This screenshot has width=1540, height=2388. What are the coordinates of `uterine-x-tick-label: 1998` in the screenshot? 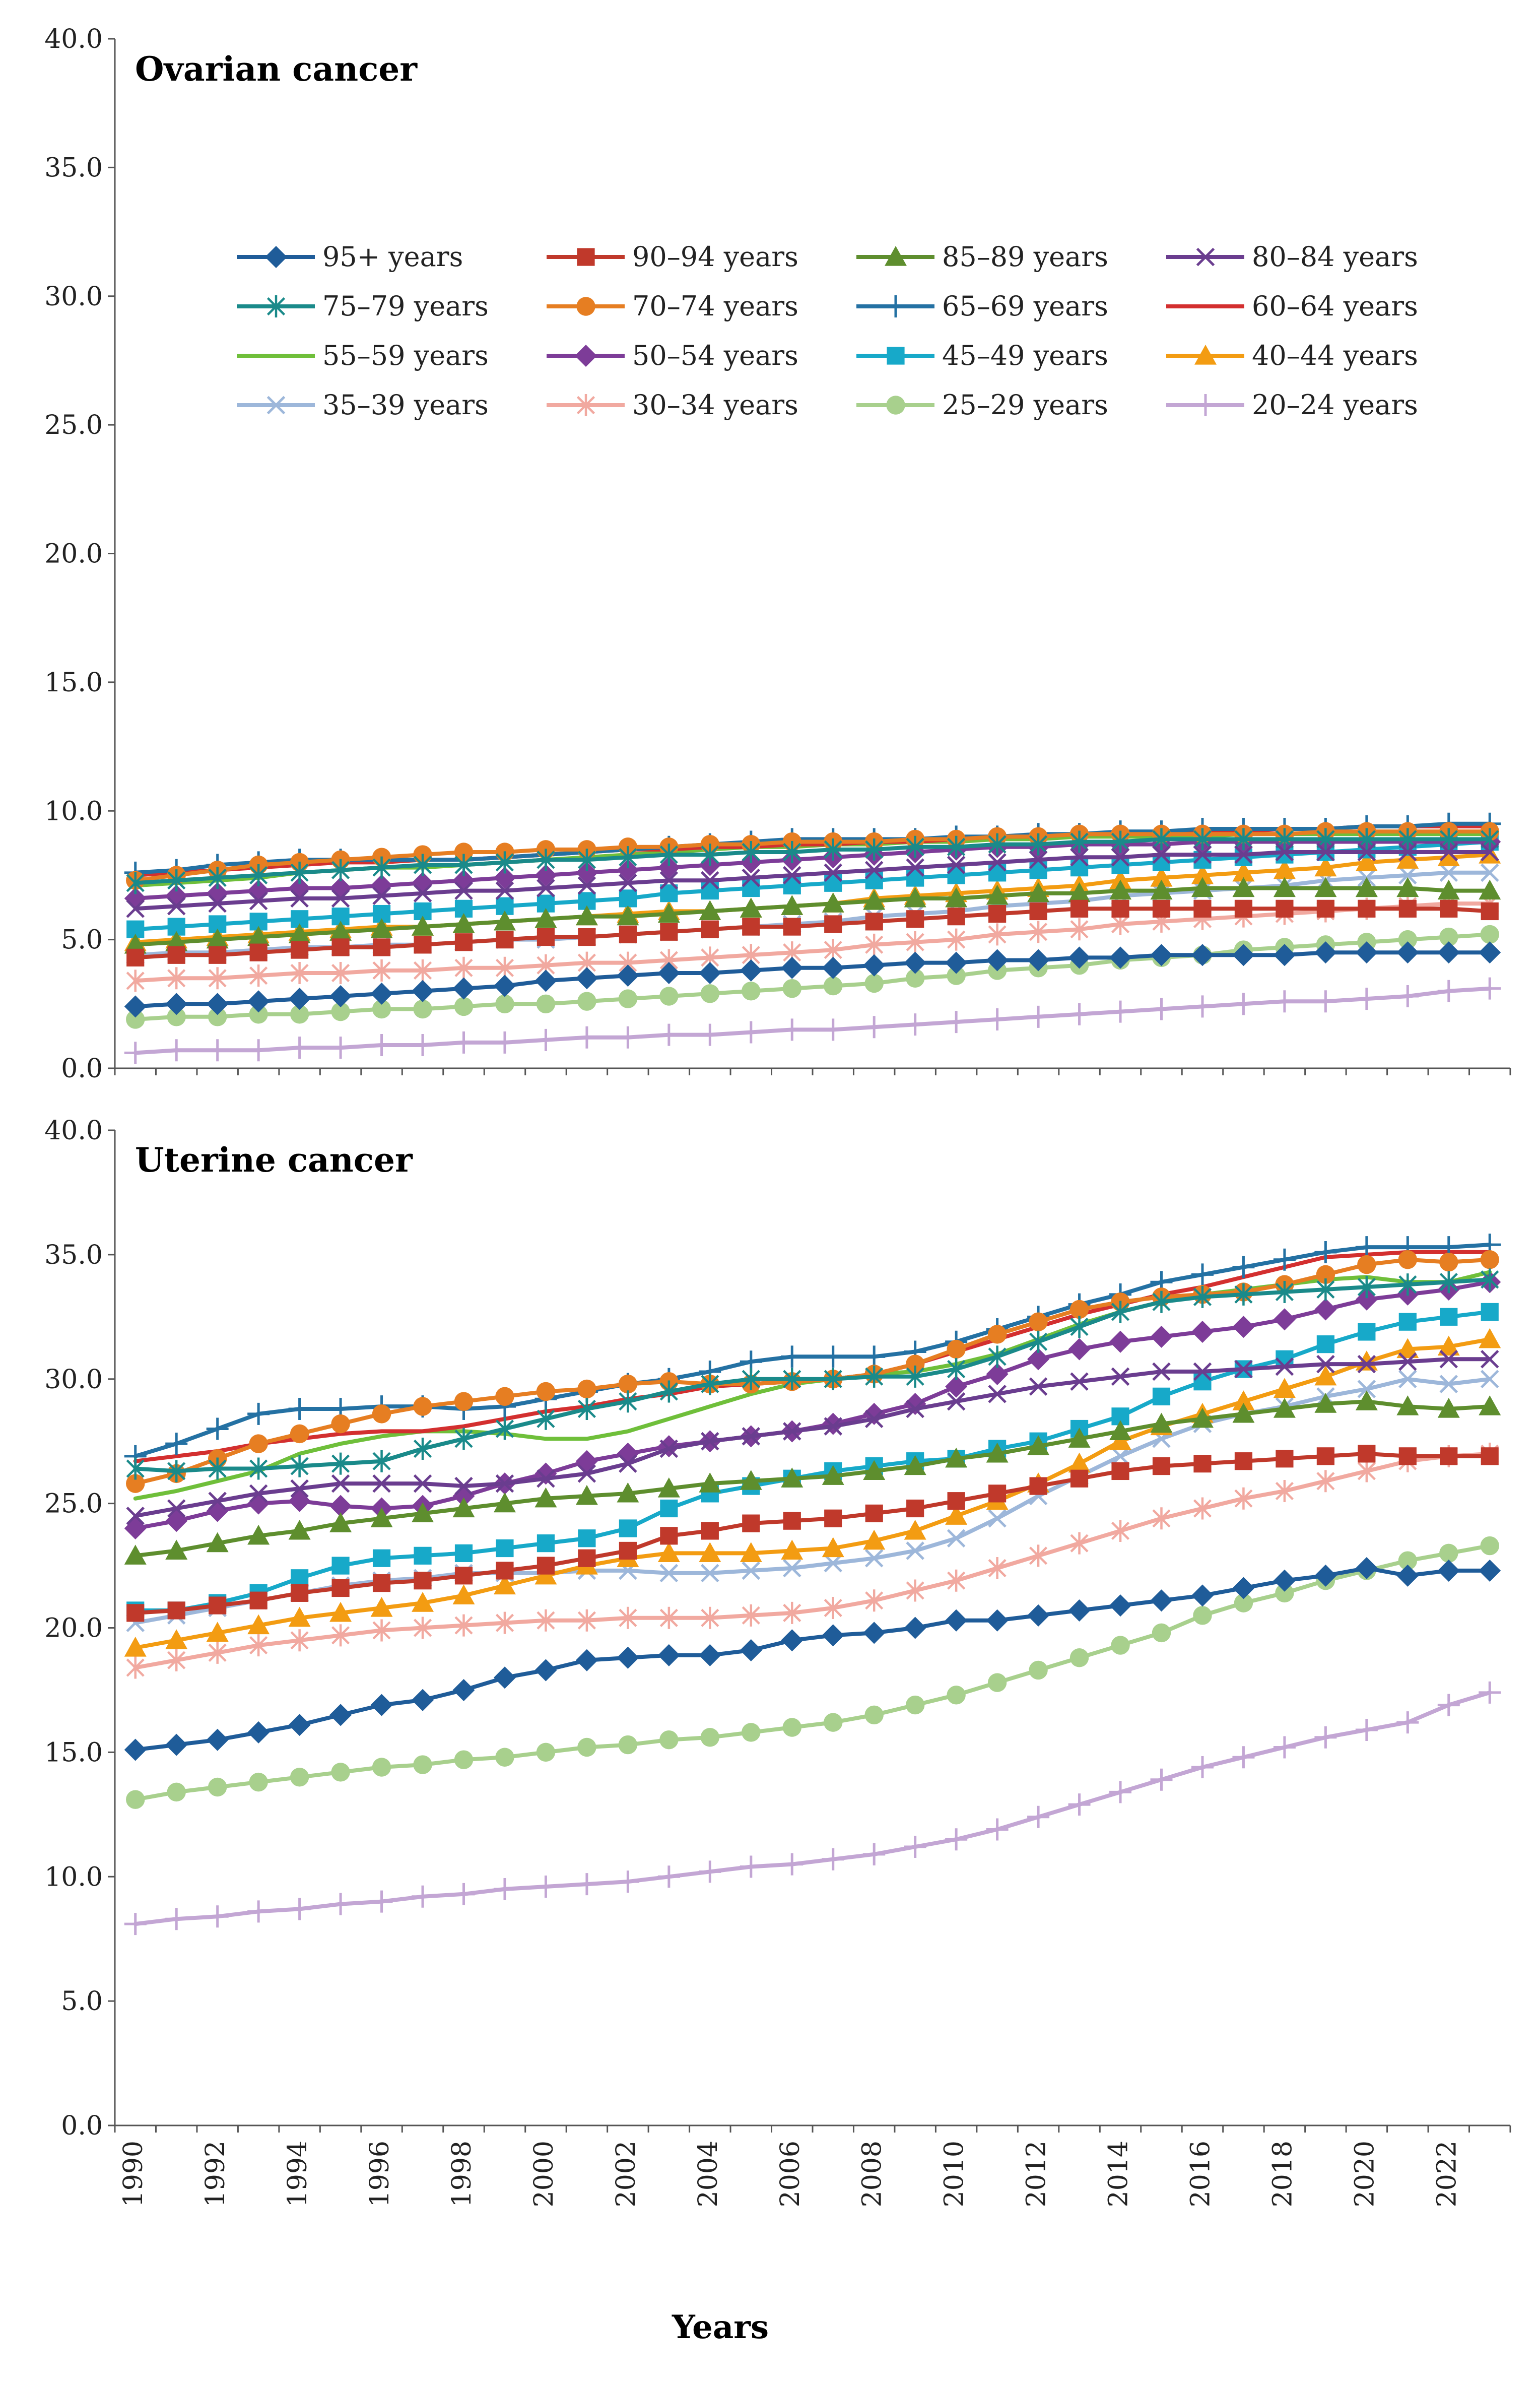 It's located at (462, 2174).